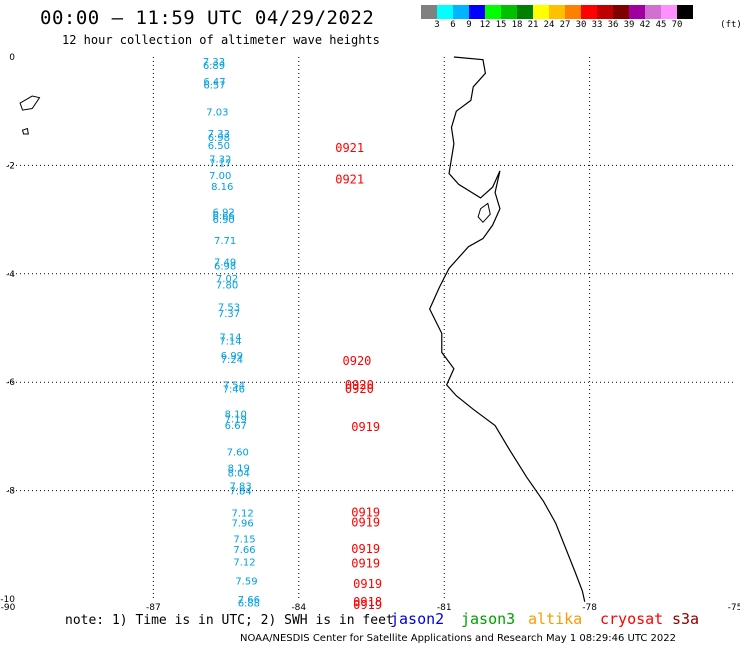  I want to click on wave-height-label: 7.03, so click(217, 113).